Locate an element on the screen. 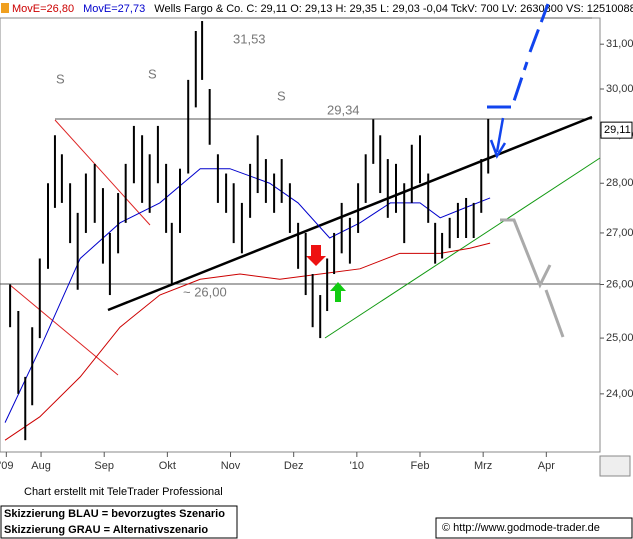 This screenshot has height=539, width=633. y-tick-label: 31,00 is located at coordinates (619, 44).